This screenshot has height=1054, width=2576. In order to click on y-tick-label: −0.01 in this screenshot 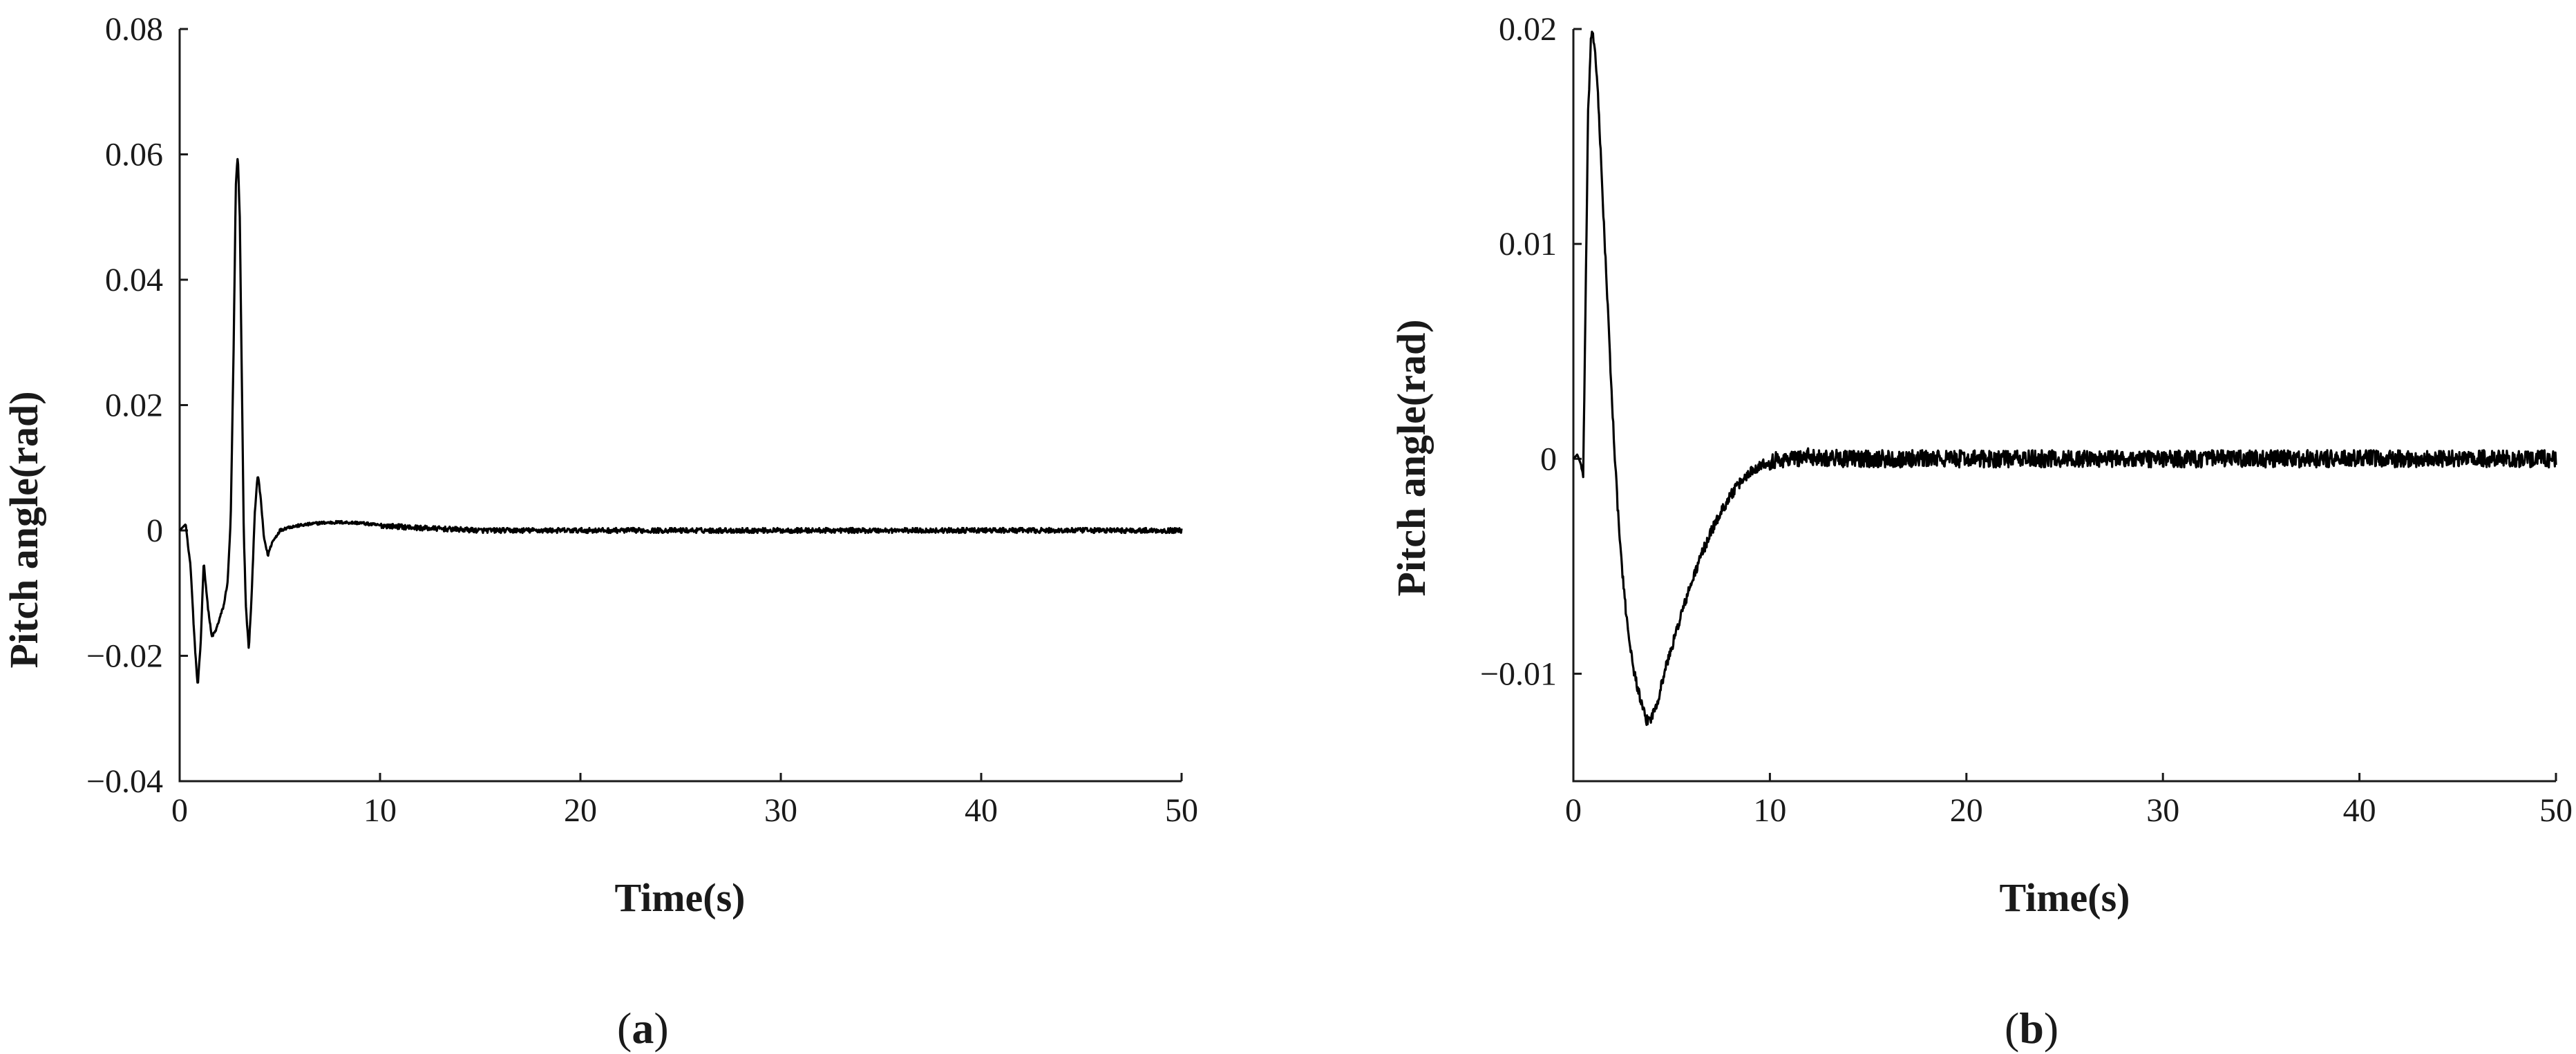, I will do `click(1518, 673)`.